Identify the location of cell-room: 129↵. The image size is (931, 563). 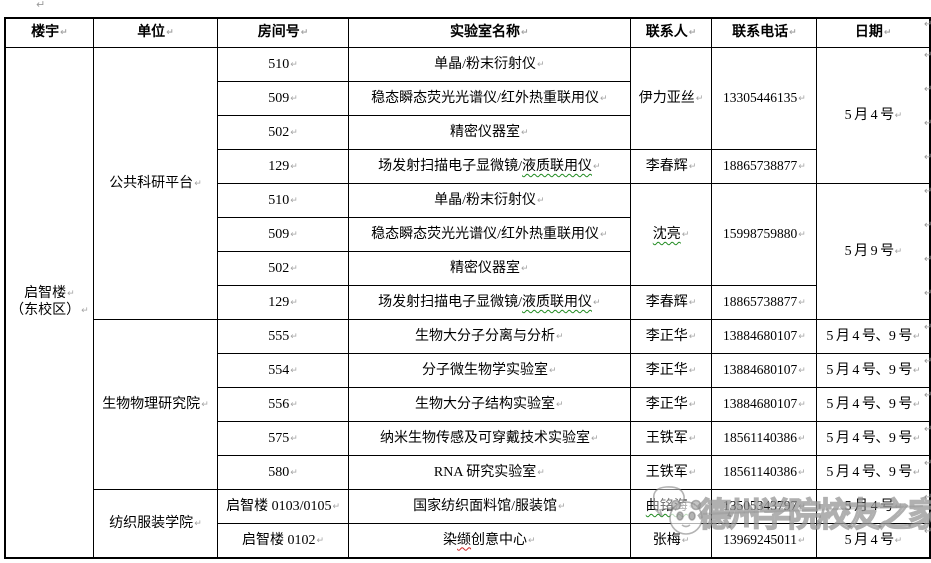
(283, 166).